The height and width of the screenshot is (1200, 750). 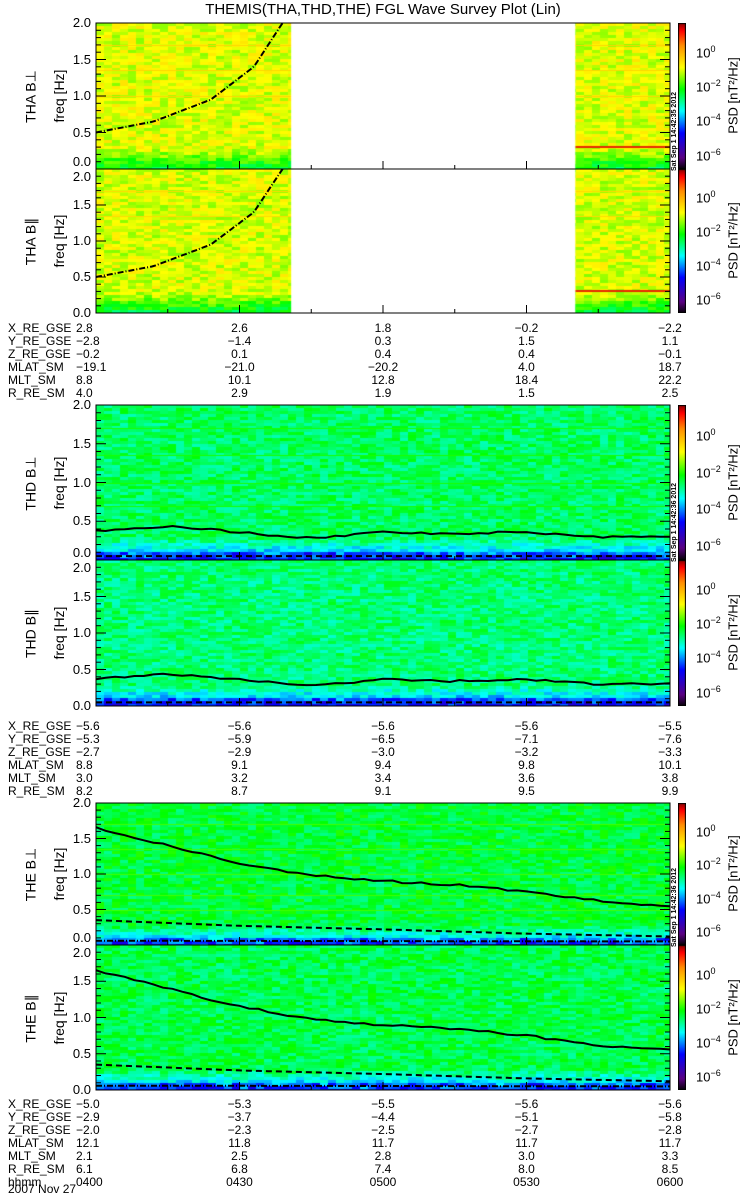 I want to click on x-tick-label: 0600, so click(x=670, y=1182).